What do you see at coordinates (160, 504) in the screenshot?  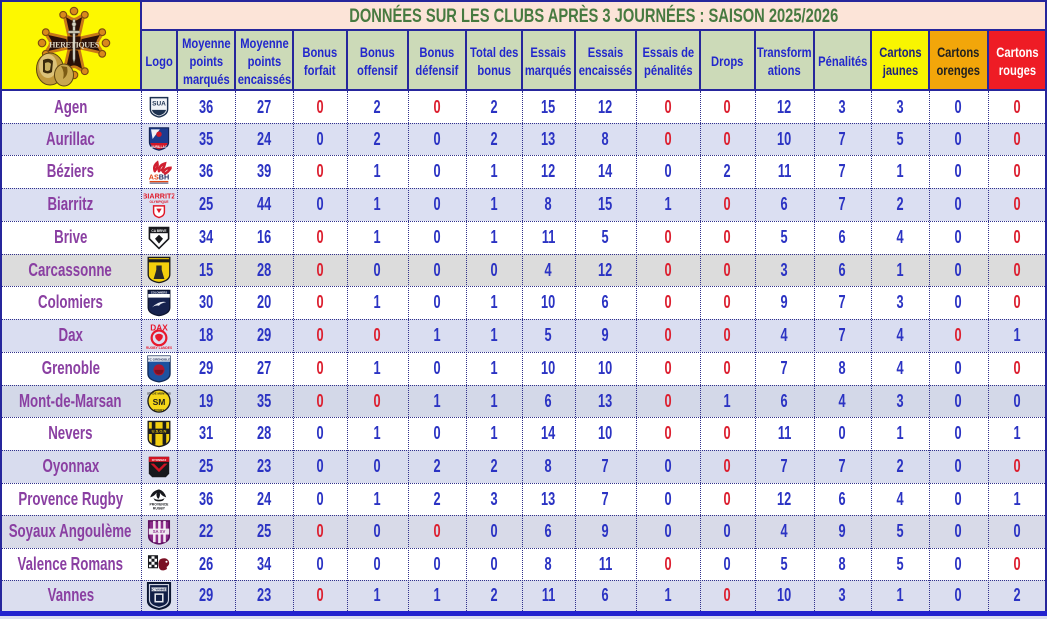 I see `svg-text: PROVENCE` at bounding box center [160, 504].